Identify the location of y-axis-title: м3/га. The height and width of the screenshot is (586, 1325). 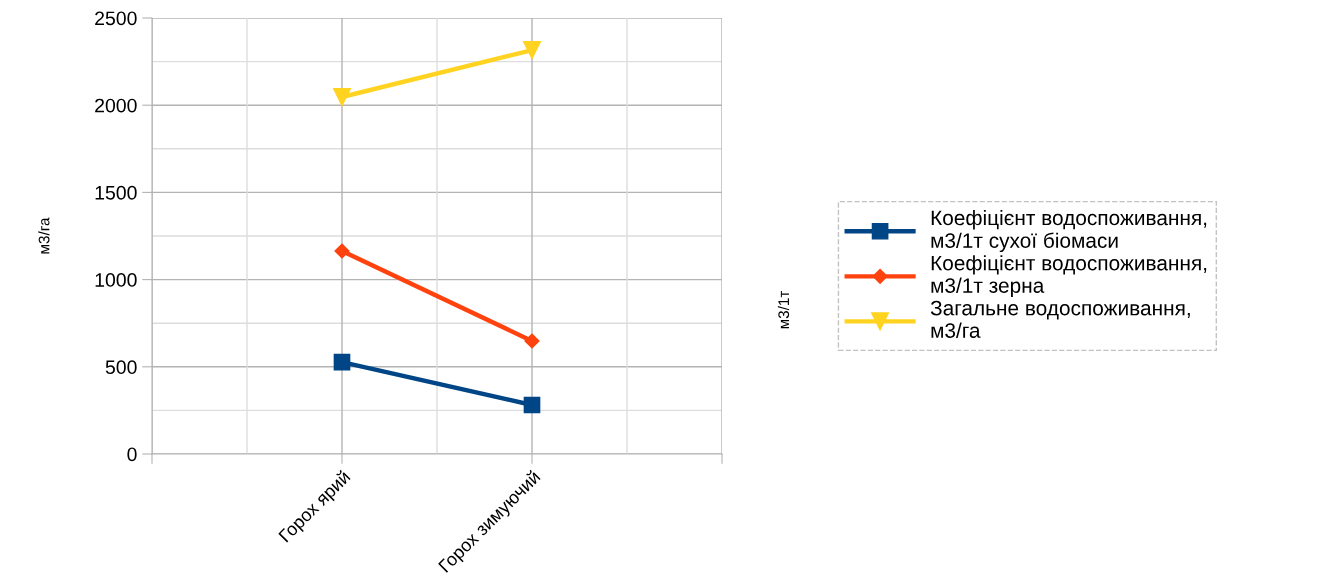
(44, 235).